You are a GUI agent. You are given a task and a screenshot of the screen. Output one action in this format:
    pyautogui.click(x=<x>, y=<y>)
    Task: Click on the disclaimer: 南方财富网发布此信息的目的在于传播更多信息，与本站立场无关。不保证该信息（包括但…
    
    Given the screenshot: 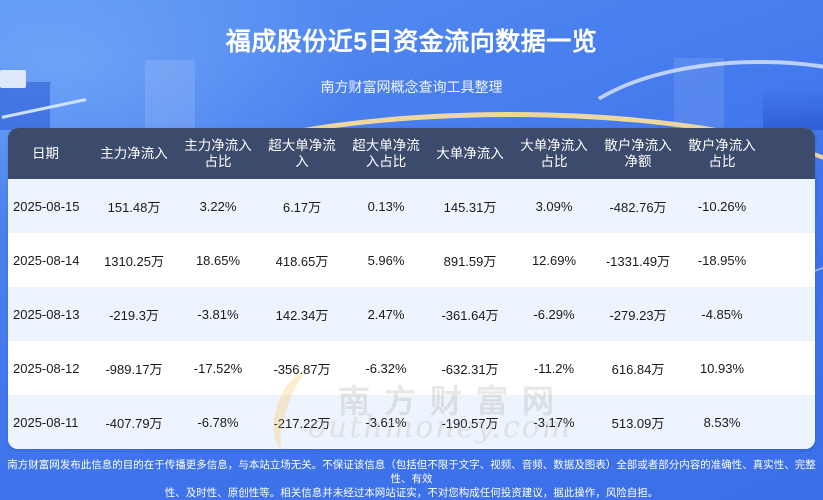 What is the action you would take?
    pyautogui.click(x=411, y=479)
    